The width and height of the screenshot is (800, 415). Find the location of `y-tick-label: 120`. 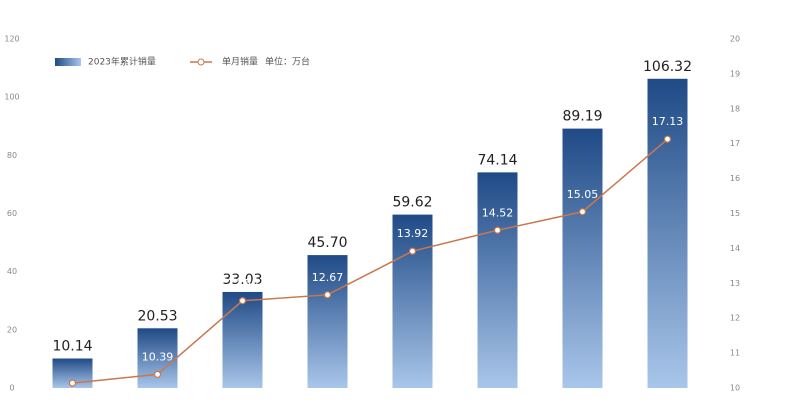

y-tick-label: 120 is located at coordinates (11, 39).